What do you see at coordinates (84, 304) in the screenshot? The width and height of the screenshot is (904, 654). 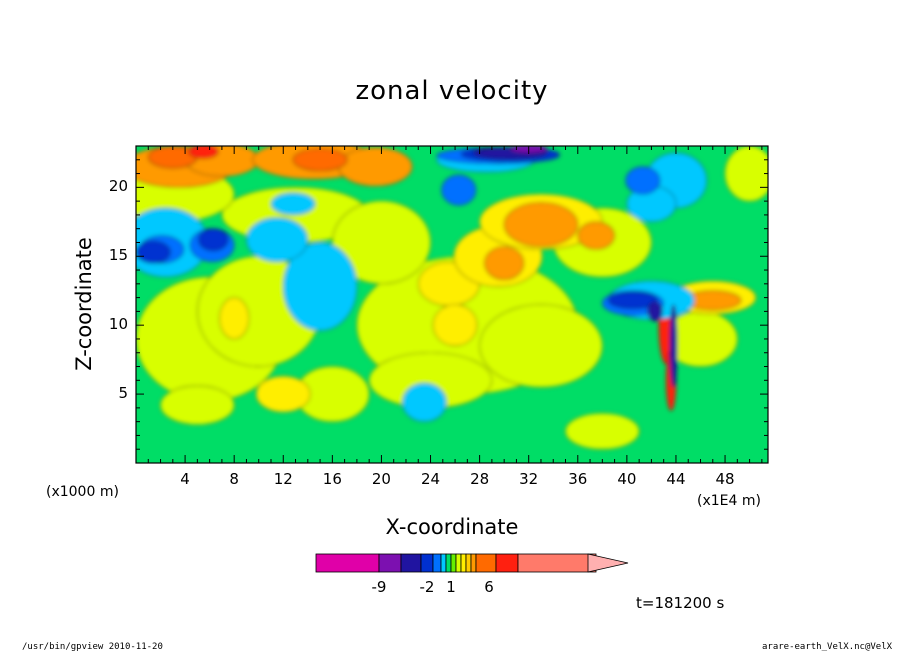 I see `y-axis-label: Z-coordinate` at bounding box center [84, 304].